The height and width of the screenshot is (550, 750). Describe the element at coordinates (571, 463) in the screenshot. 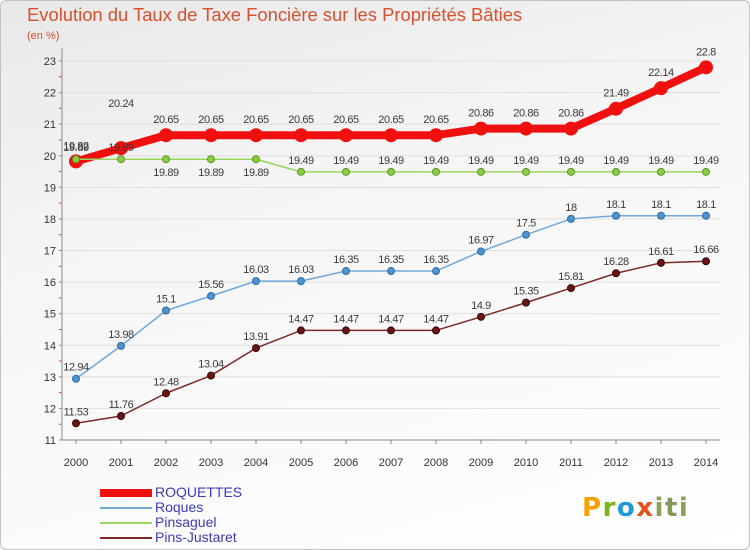

I see `x-tick-label: 2011` at that location.